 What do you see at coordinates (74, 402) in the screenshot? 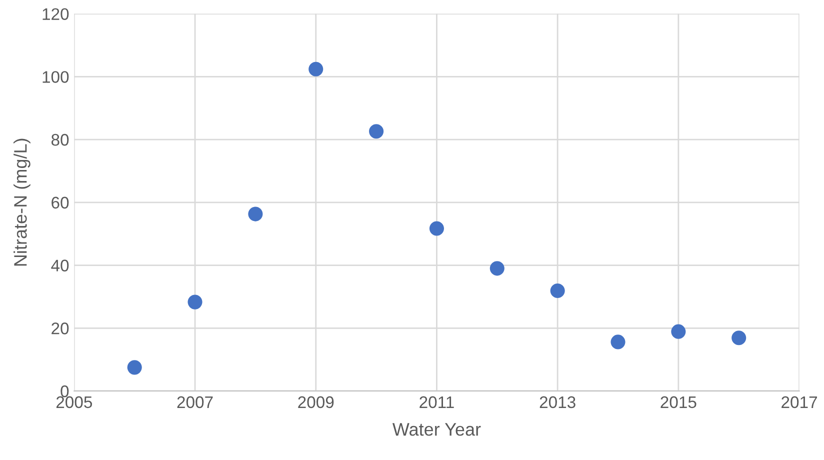
I see `x-tick-label: 2005` at bounding box center [74, 402].